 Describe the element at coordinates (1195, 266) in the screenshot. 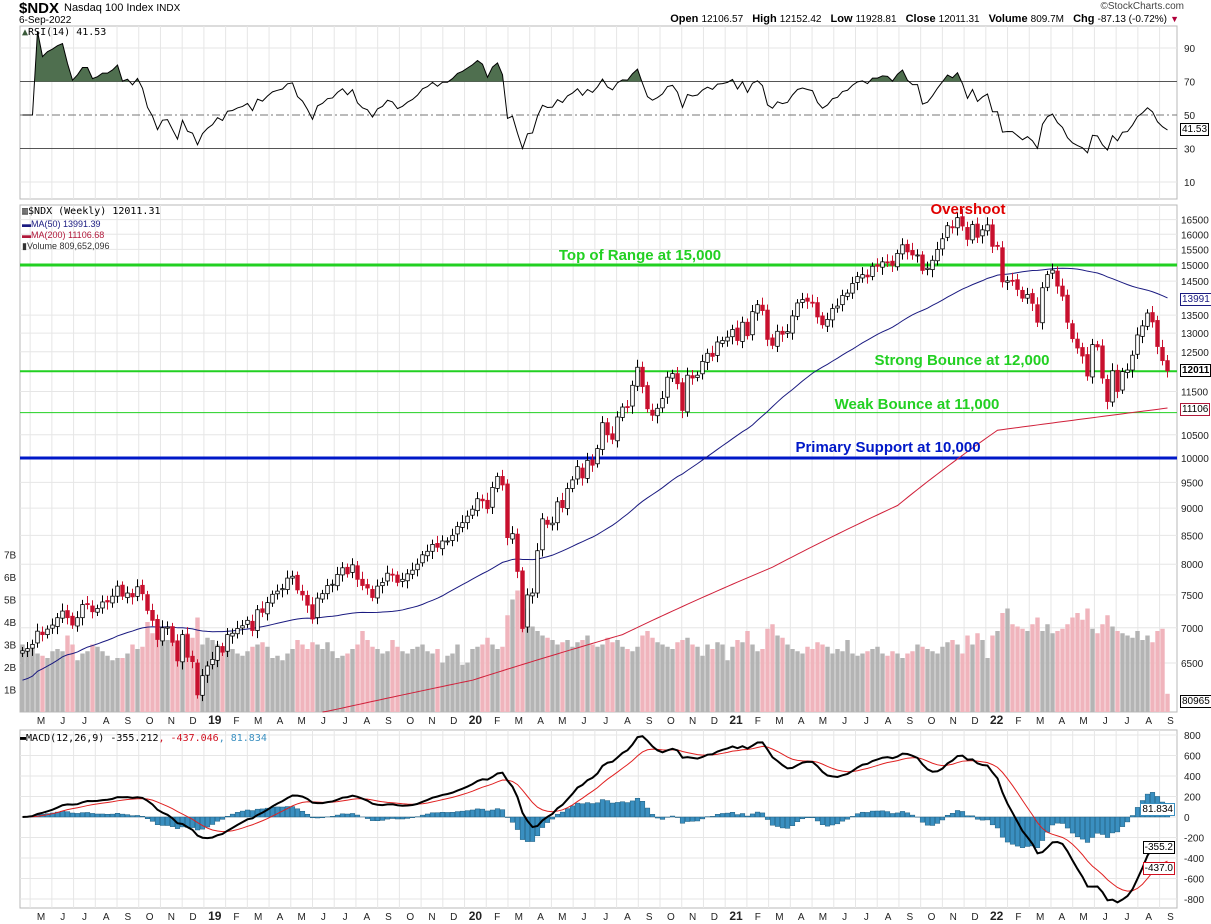

I see `price-tick-label: 15000` at that location.